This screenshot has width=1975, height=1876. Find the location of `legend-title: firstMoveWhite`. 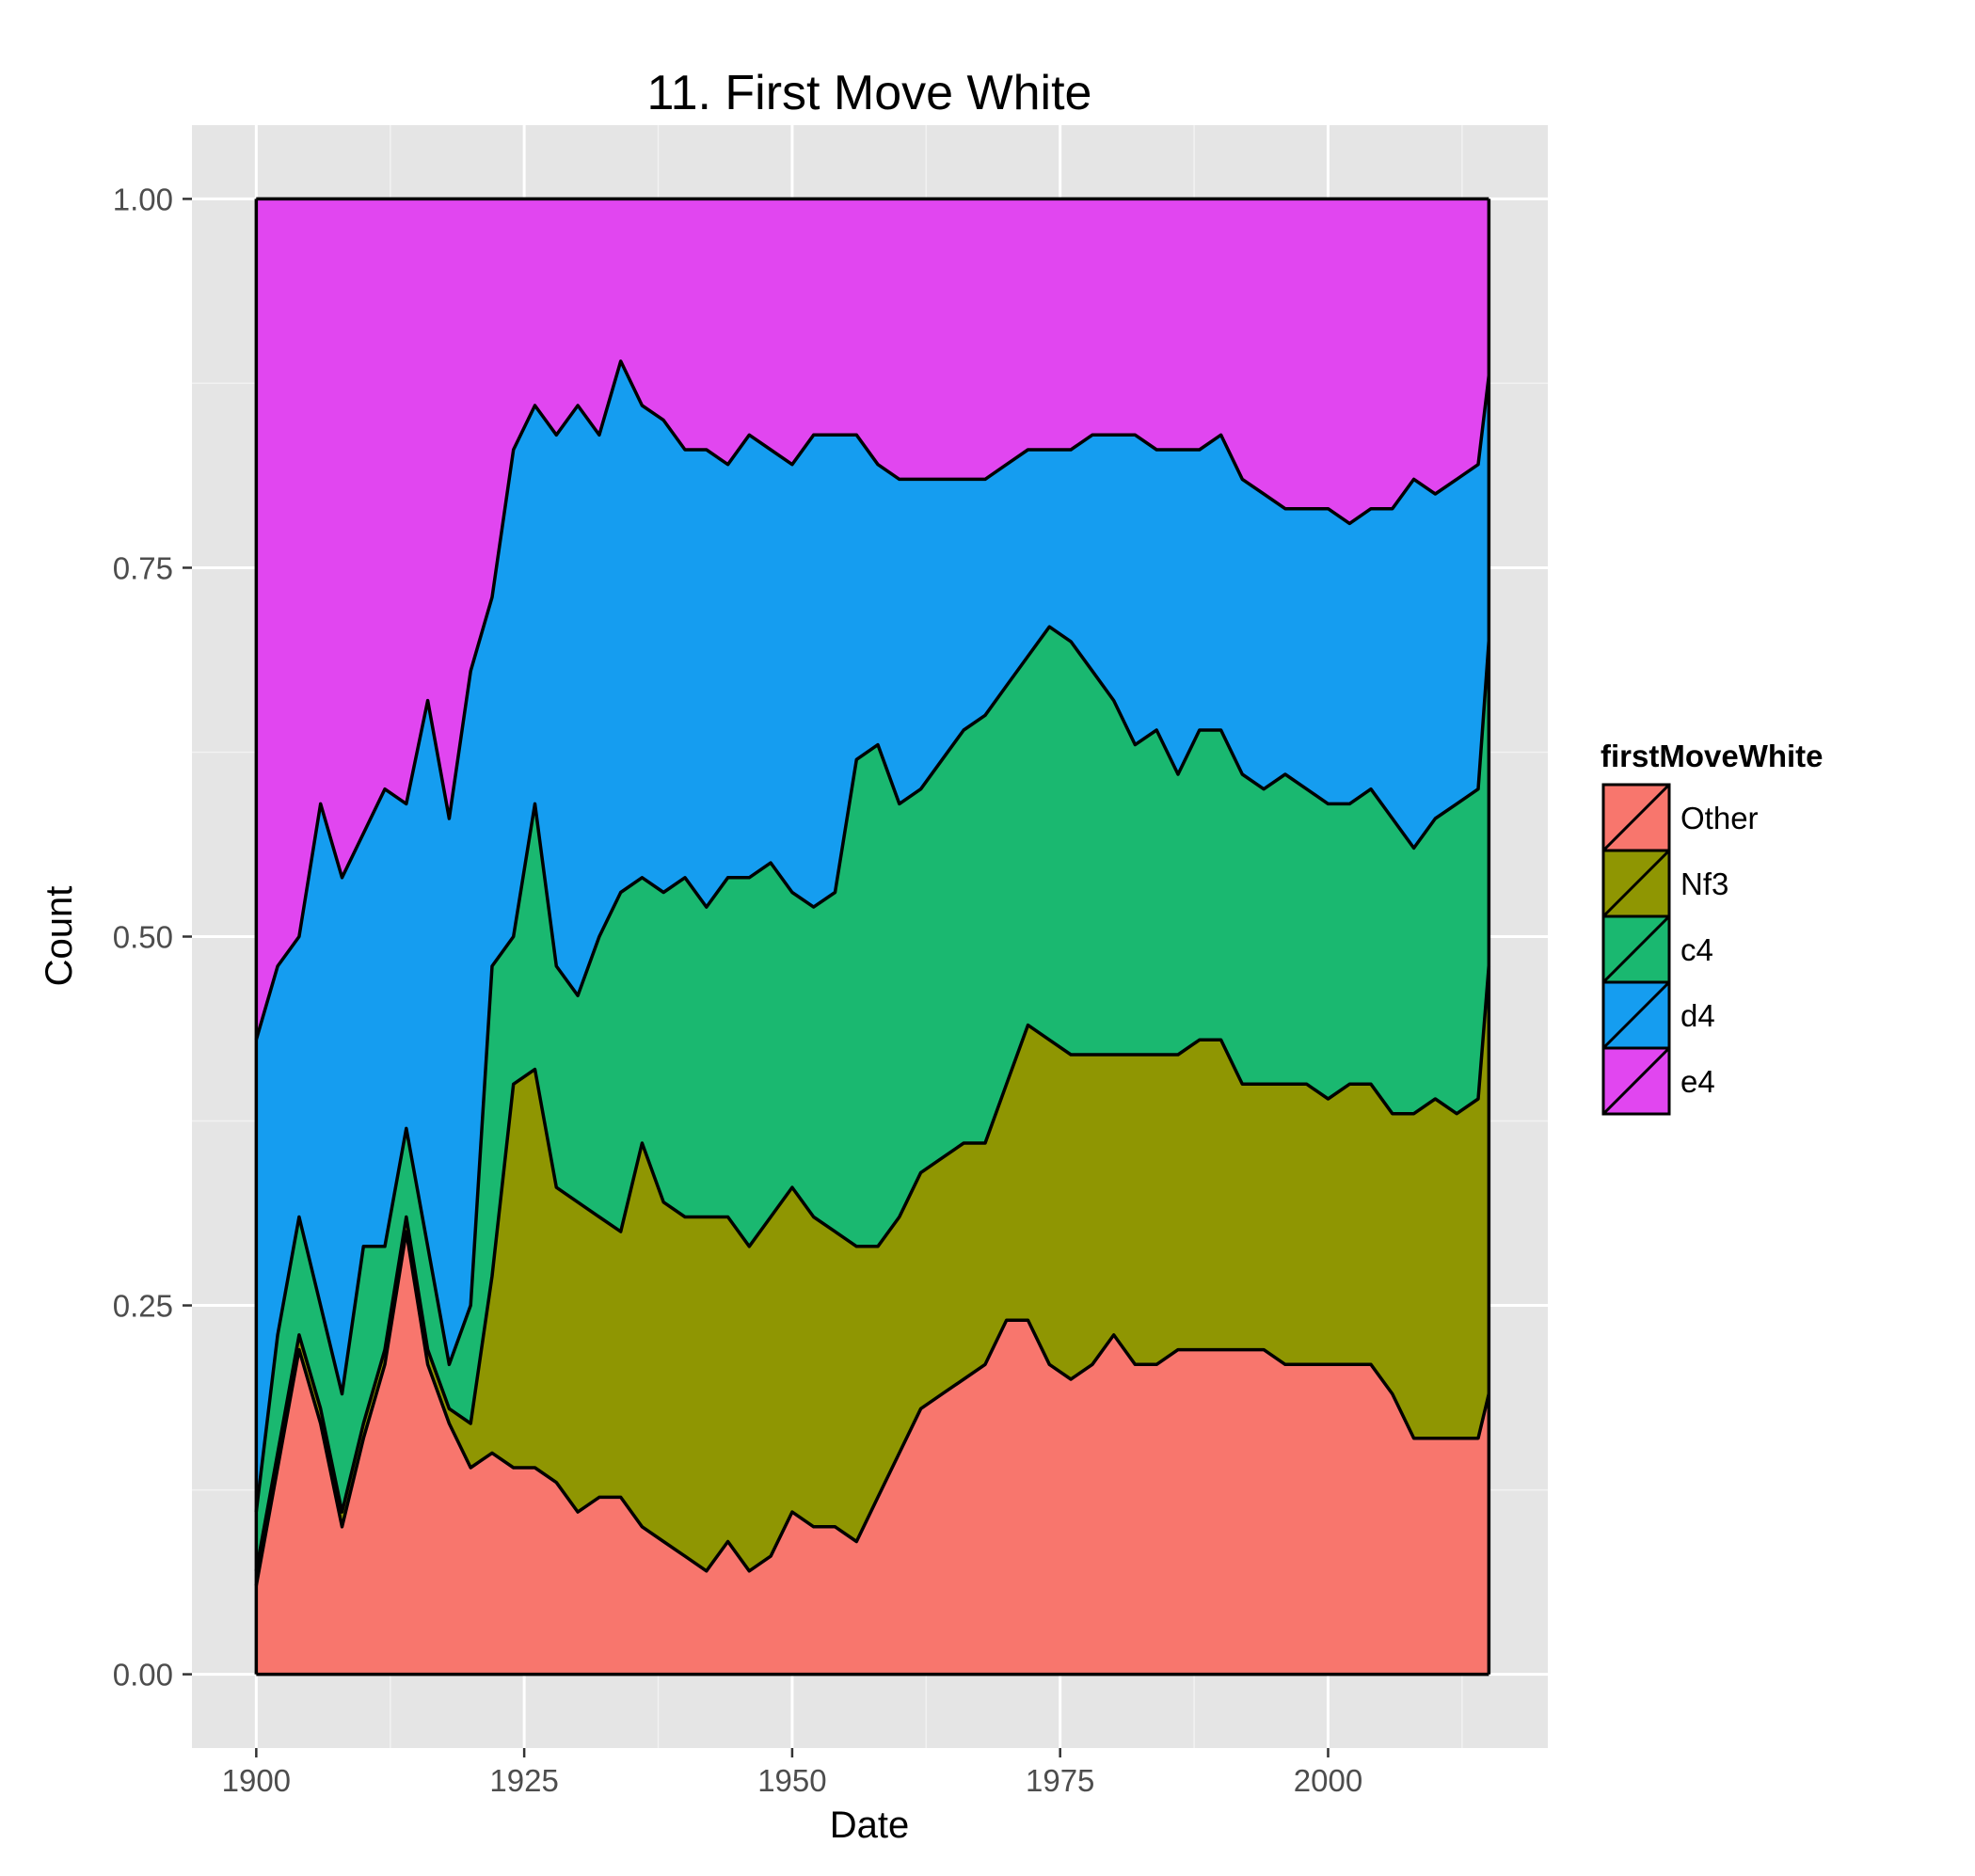

legend-title: firstMoveWhite is located at coordinates (1712, 756).